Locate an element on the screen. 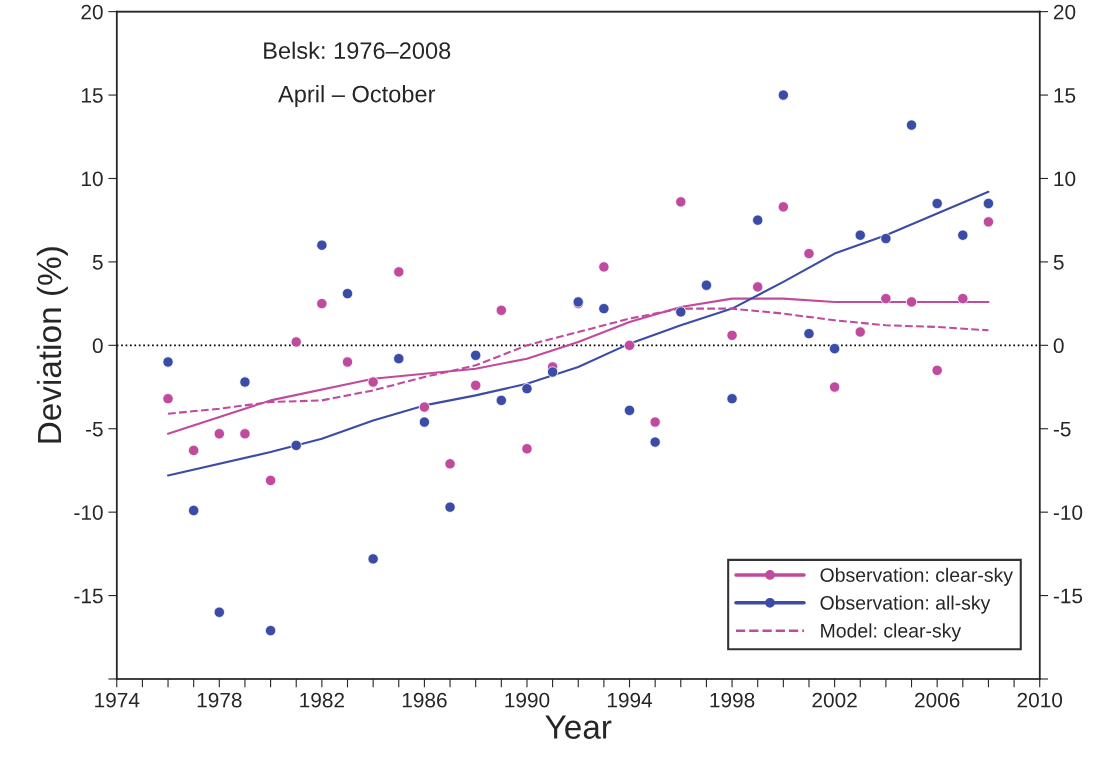 This screenshot has height=776, width=1112. y-tick-label: -5 is located at coordinates (94, 429).